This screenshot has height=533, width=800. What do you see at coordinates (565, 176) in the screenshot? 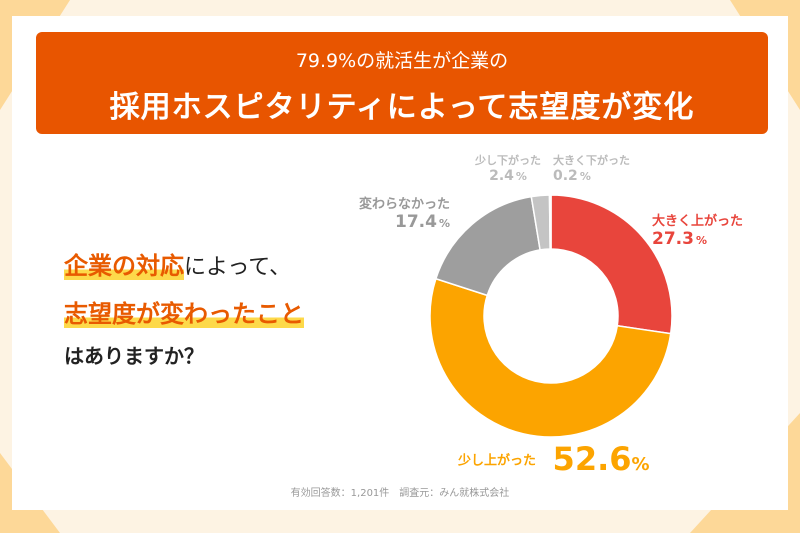
I see `label-value: 0.2` at bounding box center [565, 176].